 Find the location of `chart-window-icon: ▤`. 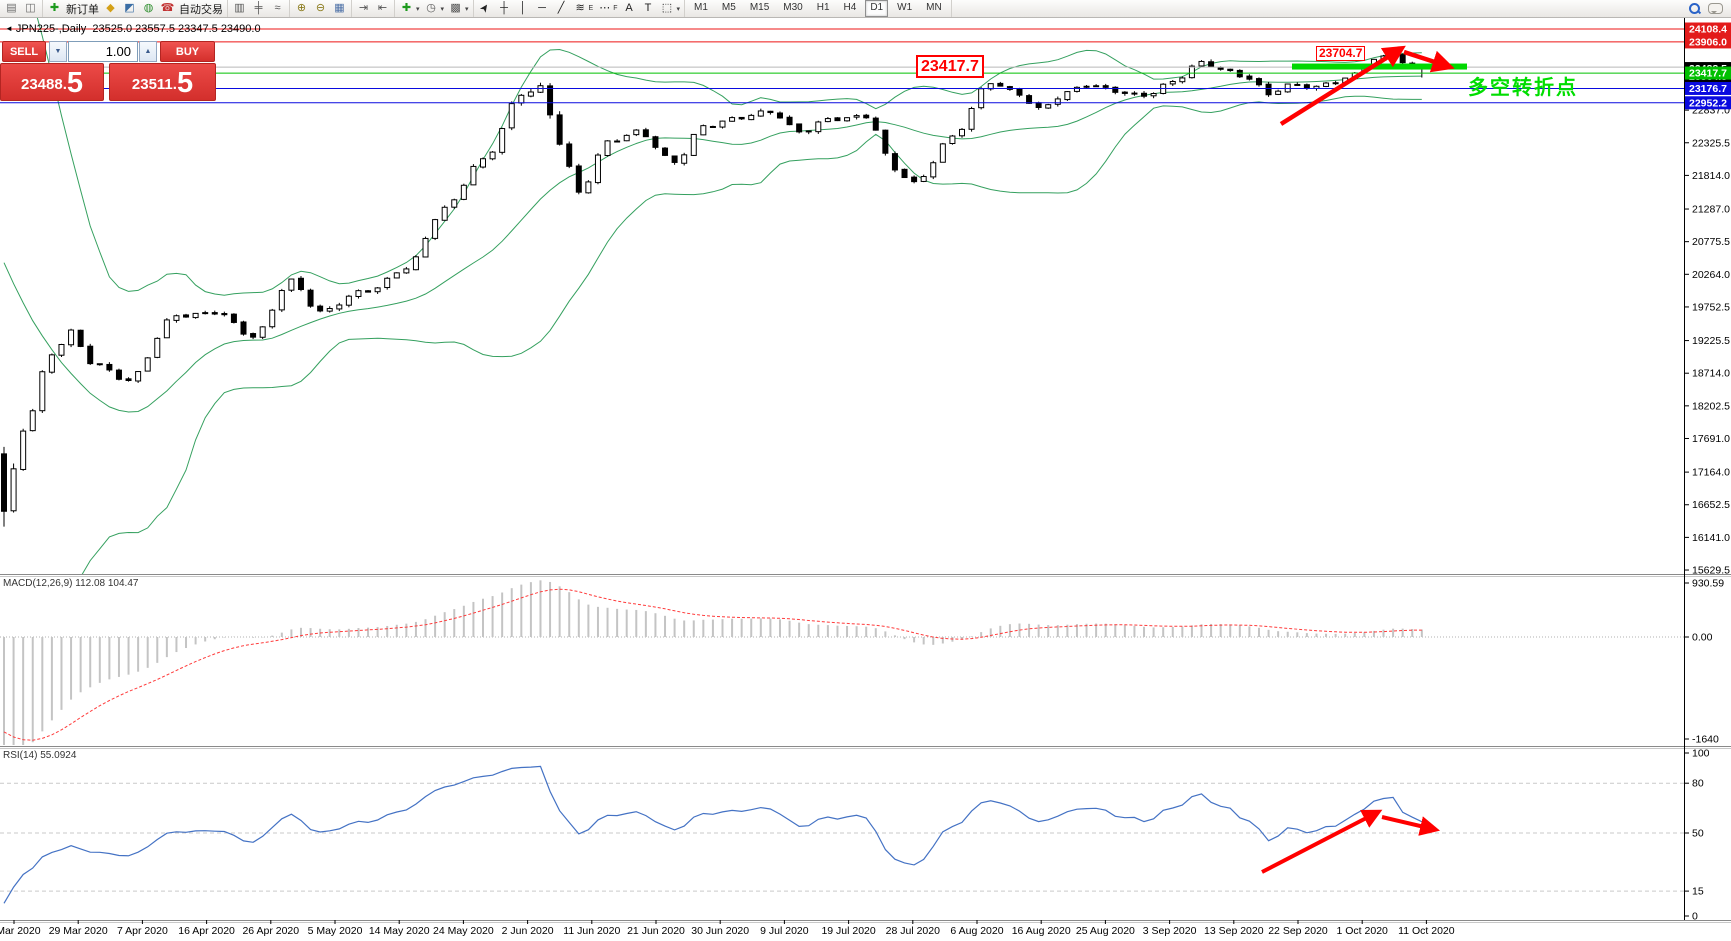

chart-window-icon: ▤ is located at coordinates (11, 8).